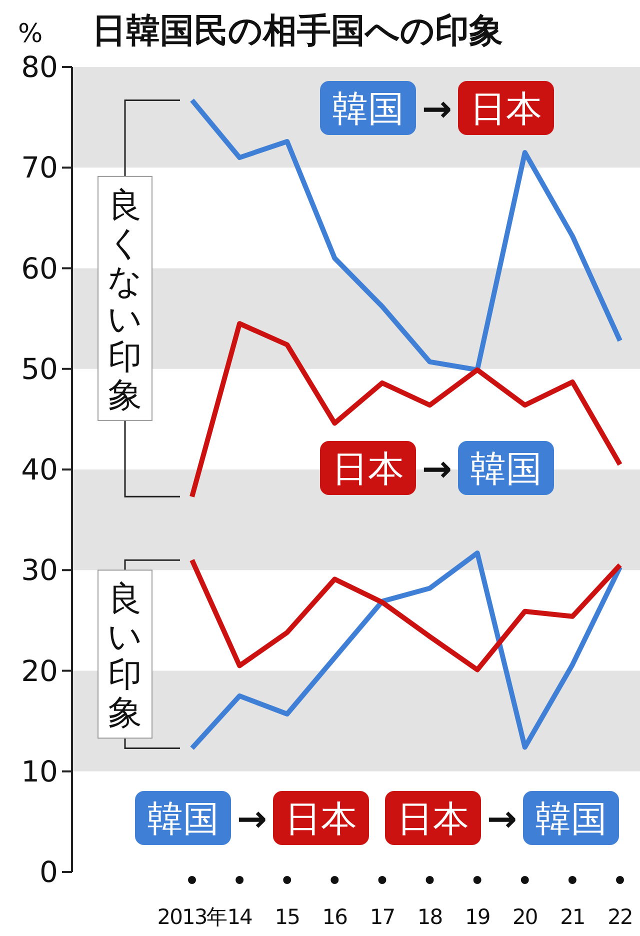  Describe the element at coordinates (49, 872) in the screenshot. I see `y-tick-label: 0` at that location.